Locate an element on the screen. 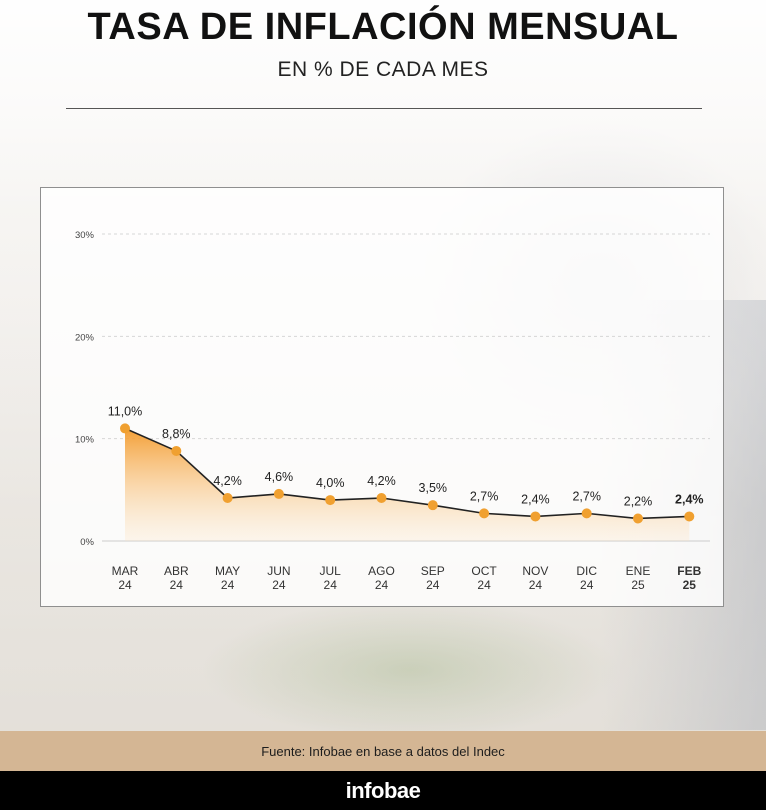 This screenshot has height=810, width=766. x-tick-label-month: NOV is located at coordinates (535, 571).